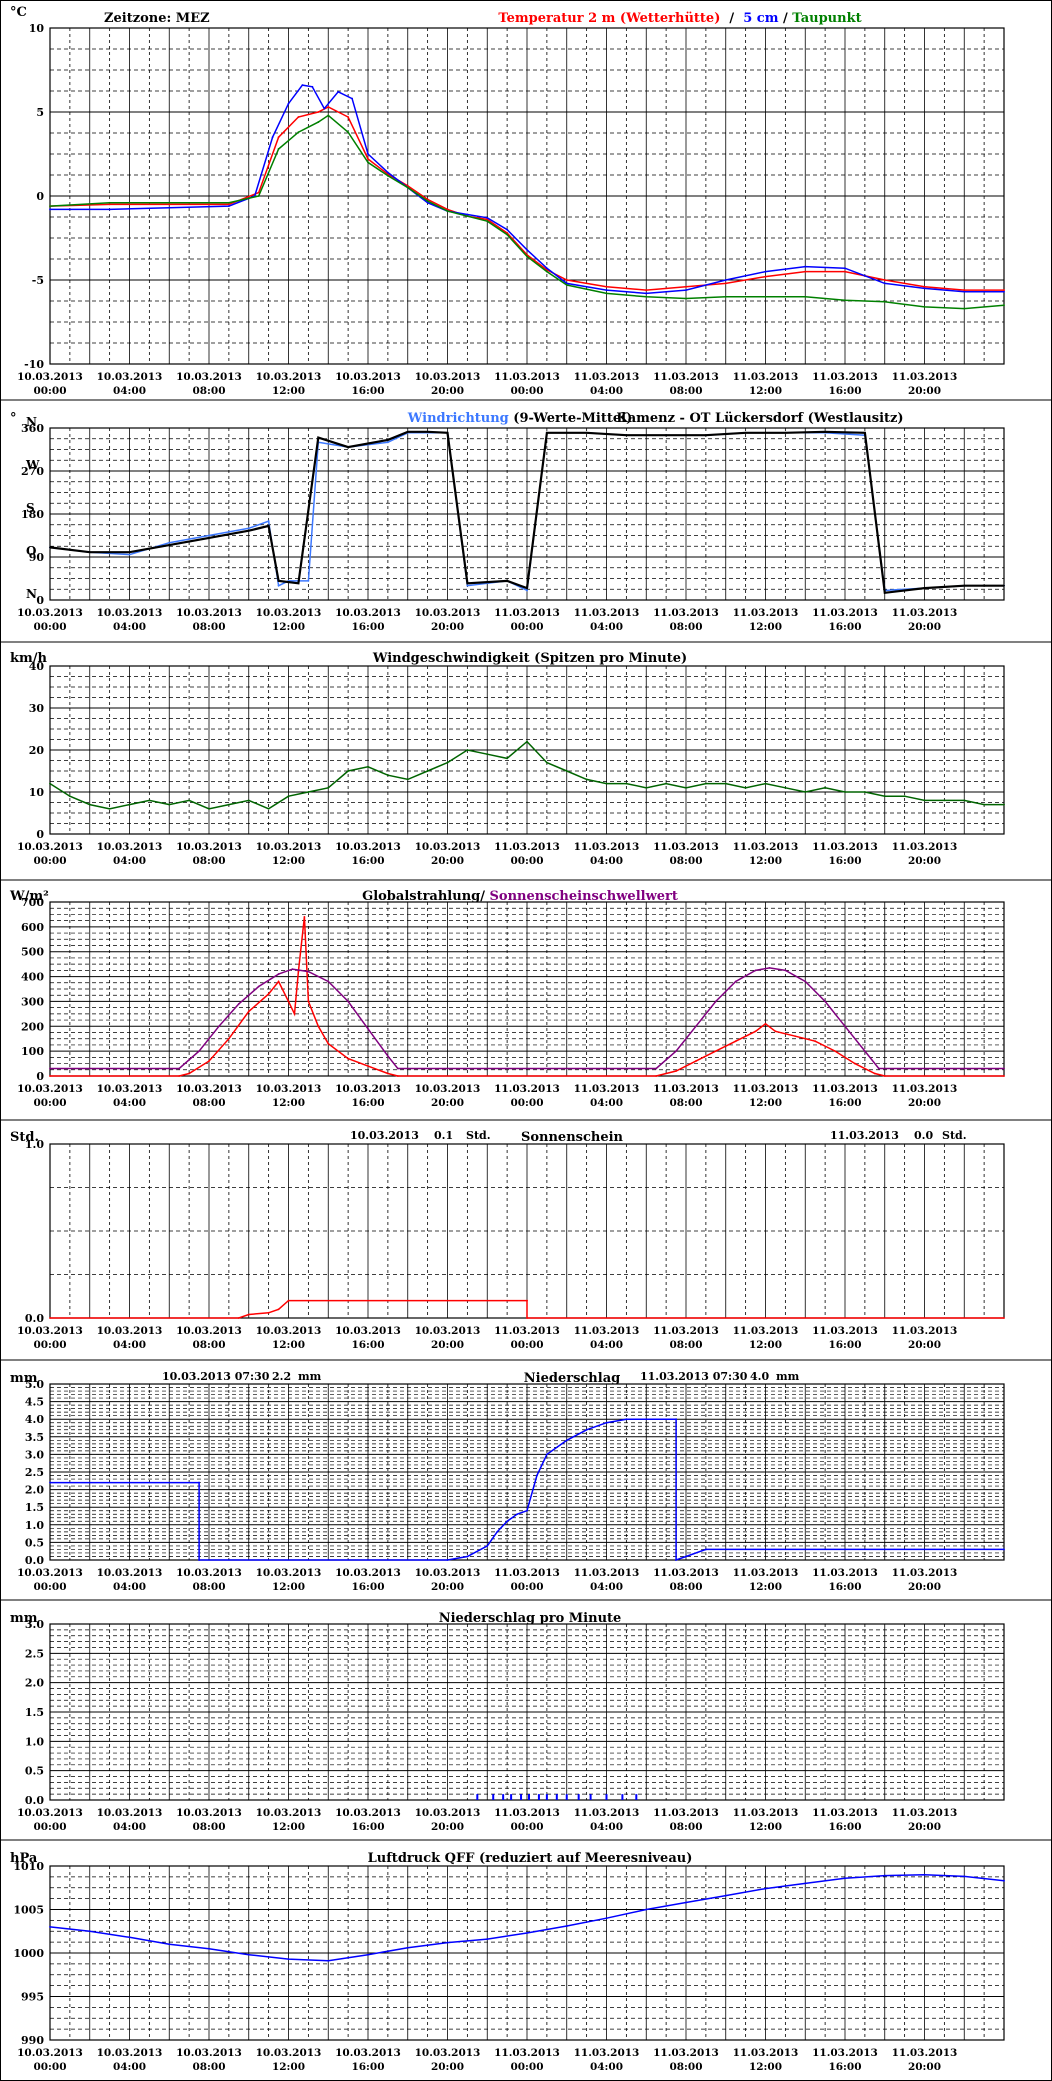 The image size is (1052, 2081). I want to click on timezone-label: Zeitzone: MEZ, so click(157, 18).